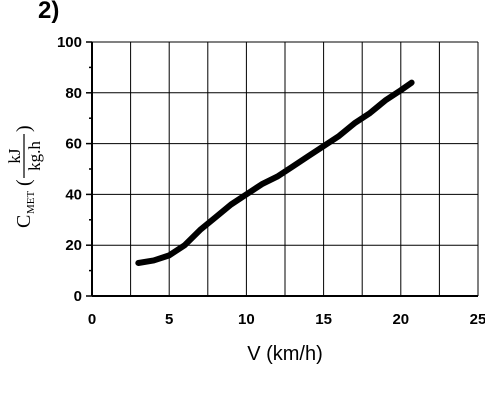 The height and width of the screenshot is (405, 485). Describe the element at coordinates (477, 319) in the screenshot. I see `x-tick-label: 25` at that location.